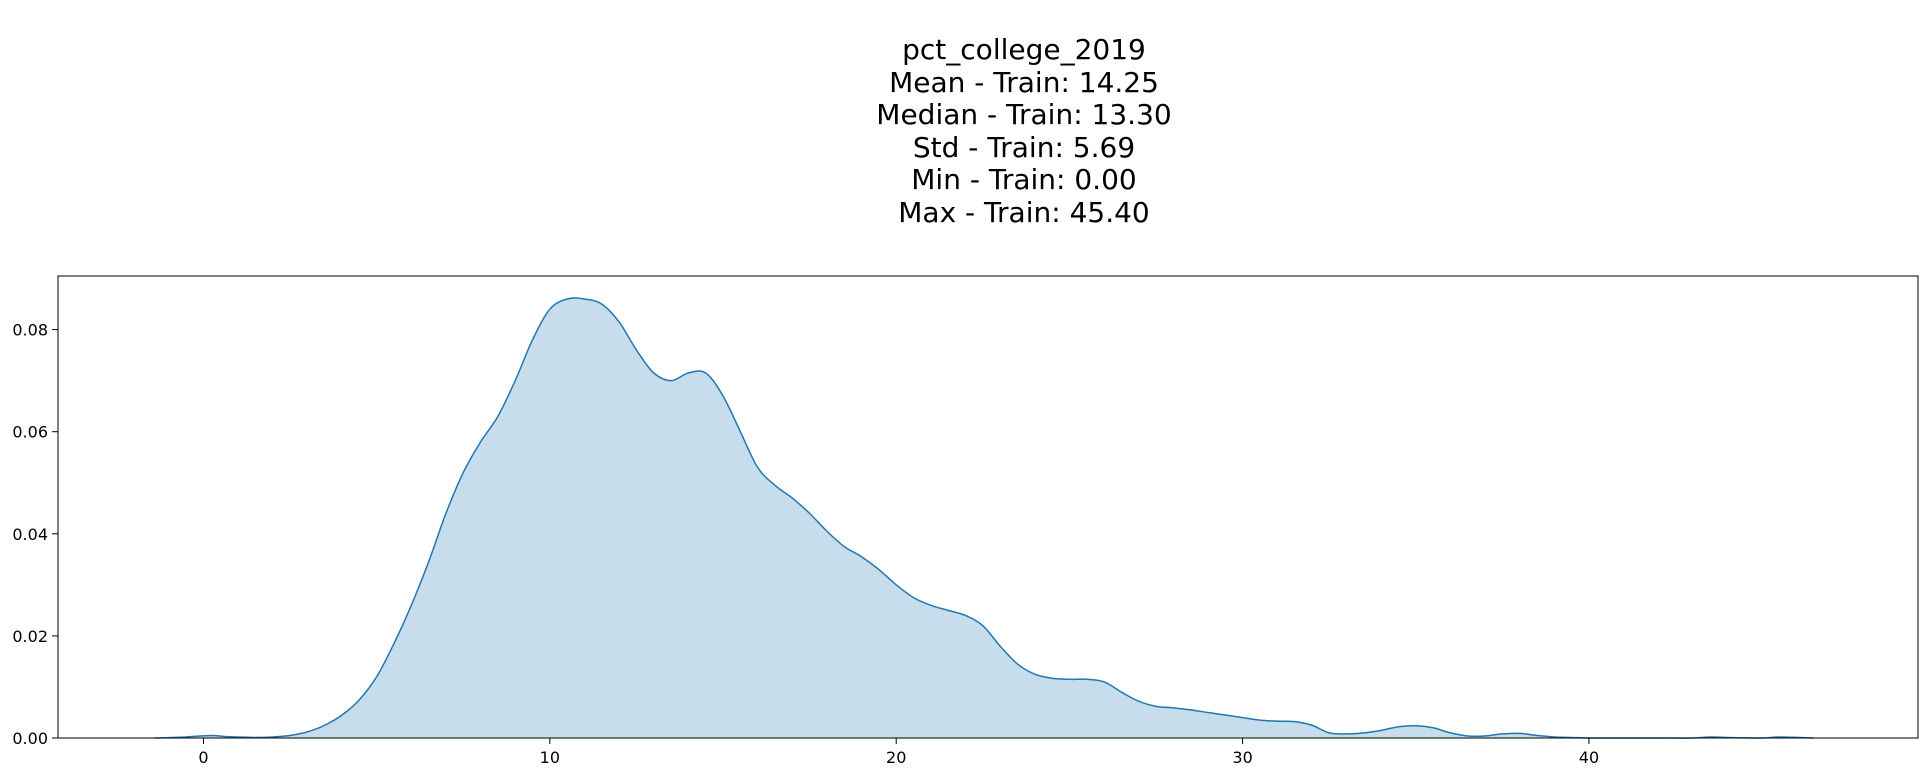 This screenshot has width=1928, height=776. What do you see at coordinates (1024, 179) in the screenshot?
I see `title-min: Min - Train: 0.00` at bounding box center [1024, 179].